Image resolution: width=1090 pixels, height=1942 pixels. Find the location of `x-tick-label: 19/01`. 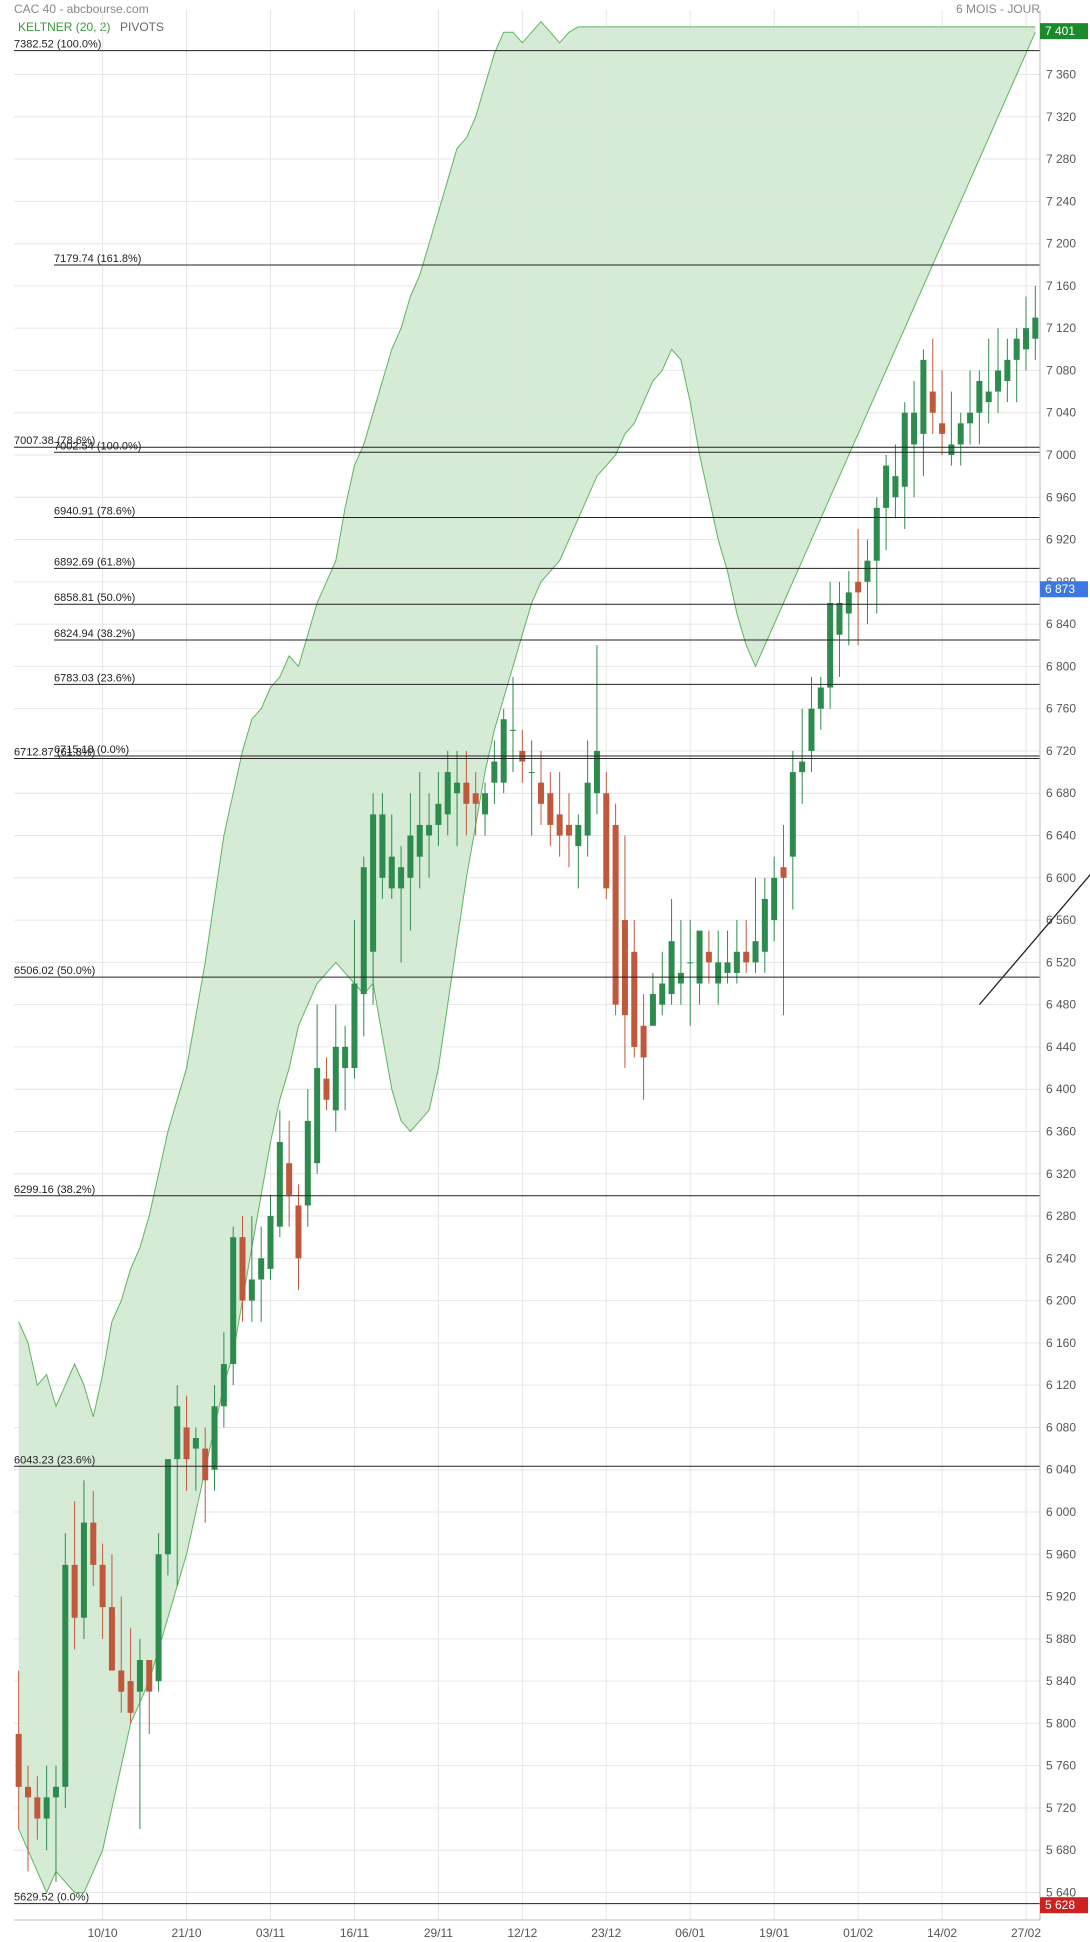

x-tick-label: 19/01 is located at coordinates (774, 1933).